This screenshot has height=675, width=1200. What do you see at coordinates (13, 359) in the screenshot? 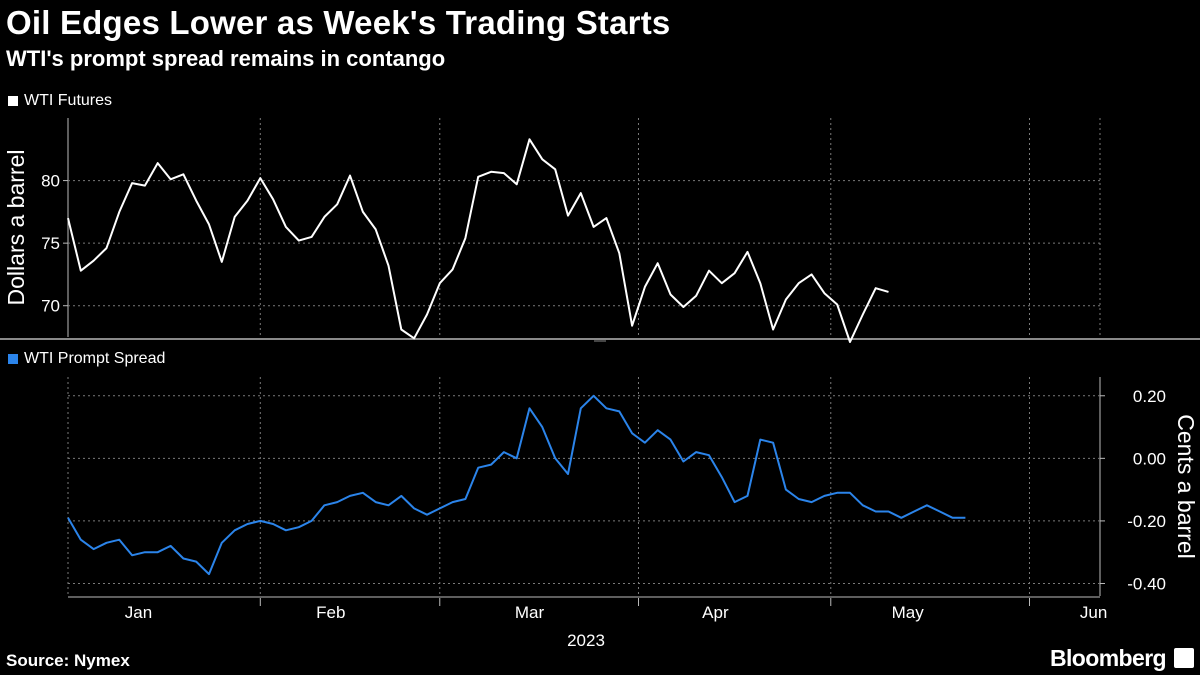
I see `legend-swatch-spread` at bounding box center [13, 359].